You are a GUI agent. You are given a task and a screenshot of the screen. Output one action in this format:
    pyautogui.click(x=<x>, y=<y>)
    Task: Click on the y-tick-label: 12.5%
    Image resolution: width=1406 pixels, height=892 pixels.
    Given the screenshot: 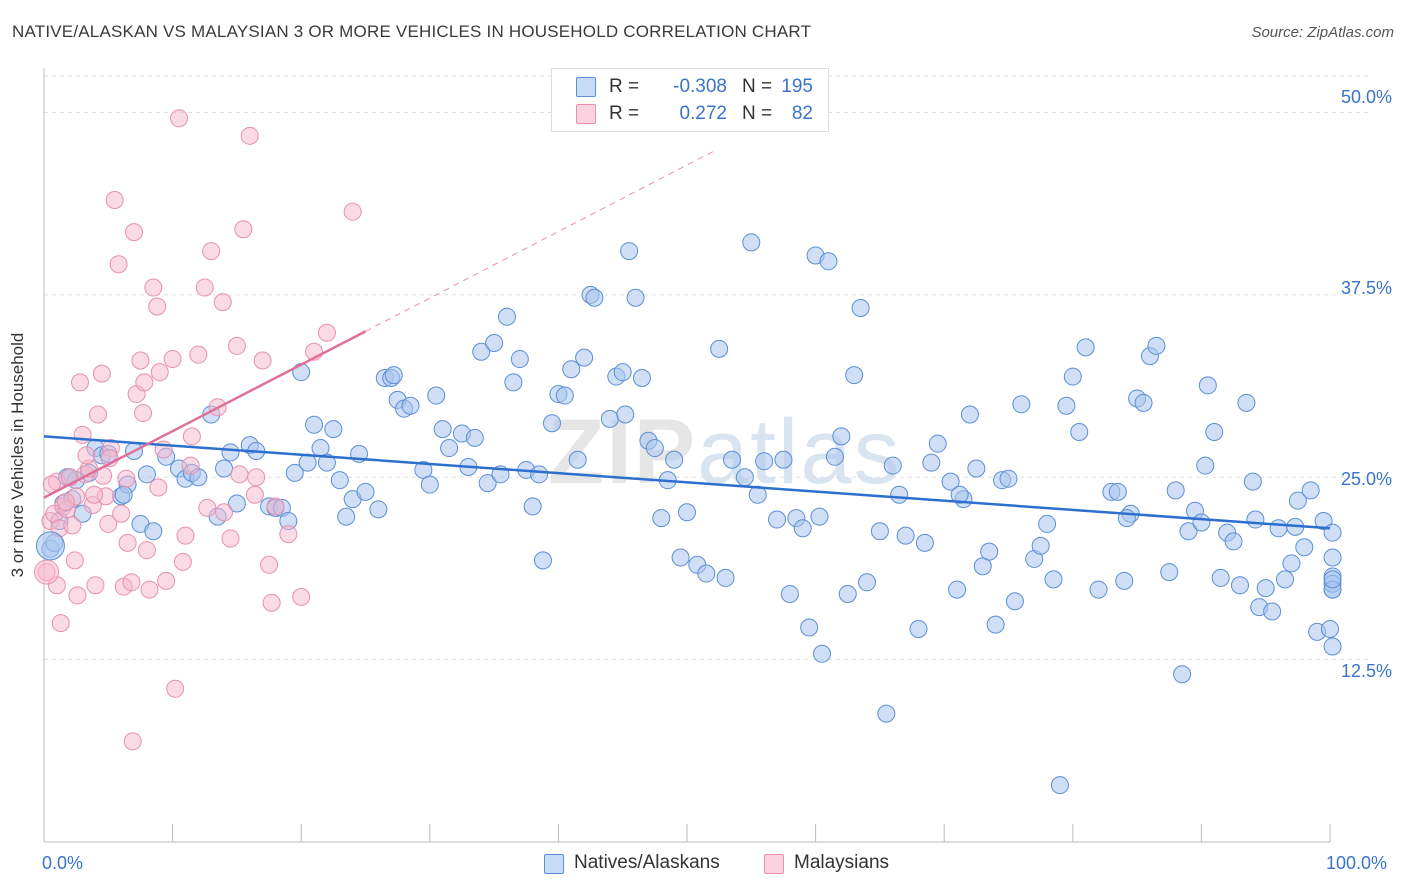 What is the action you would take?
    pyautogui.click(x=1366, y=671)
    